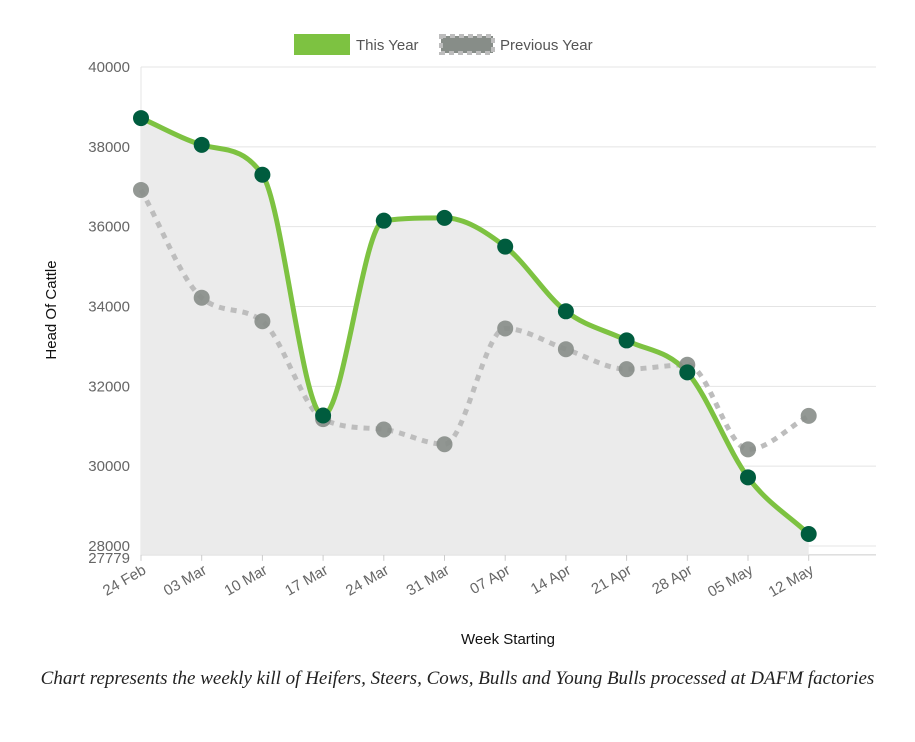 This screenshot has height=742, width=915. Describe the element at coordinates (109, 67) in the screenshot. I see `y-tick-label: 40000` at that location.